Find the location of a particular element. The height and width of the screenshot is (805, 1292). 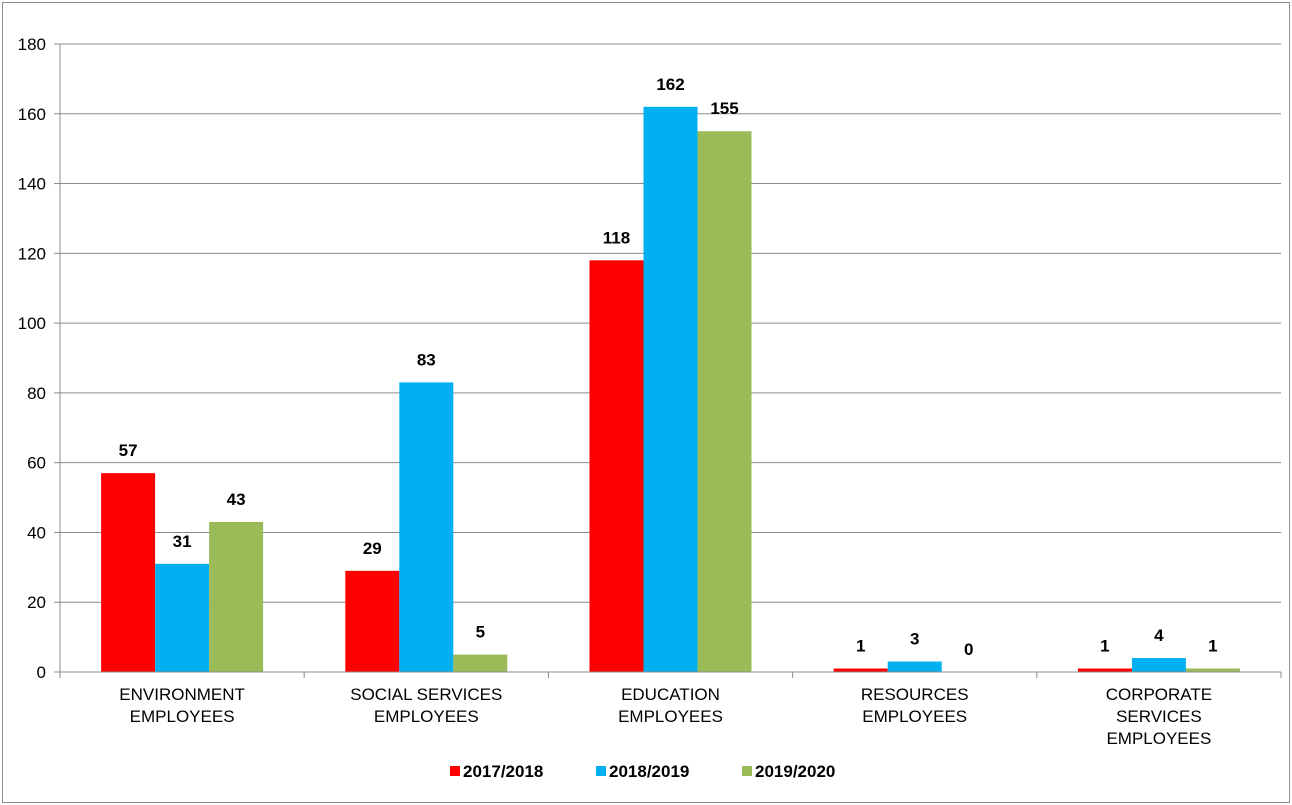

y-tick-label: 20 is located at coordinates (36, 602).